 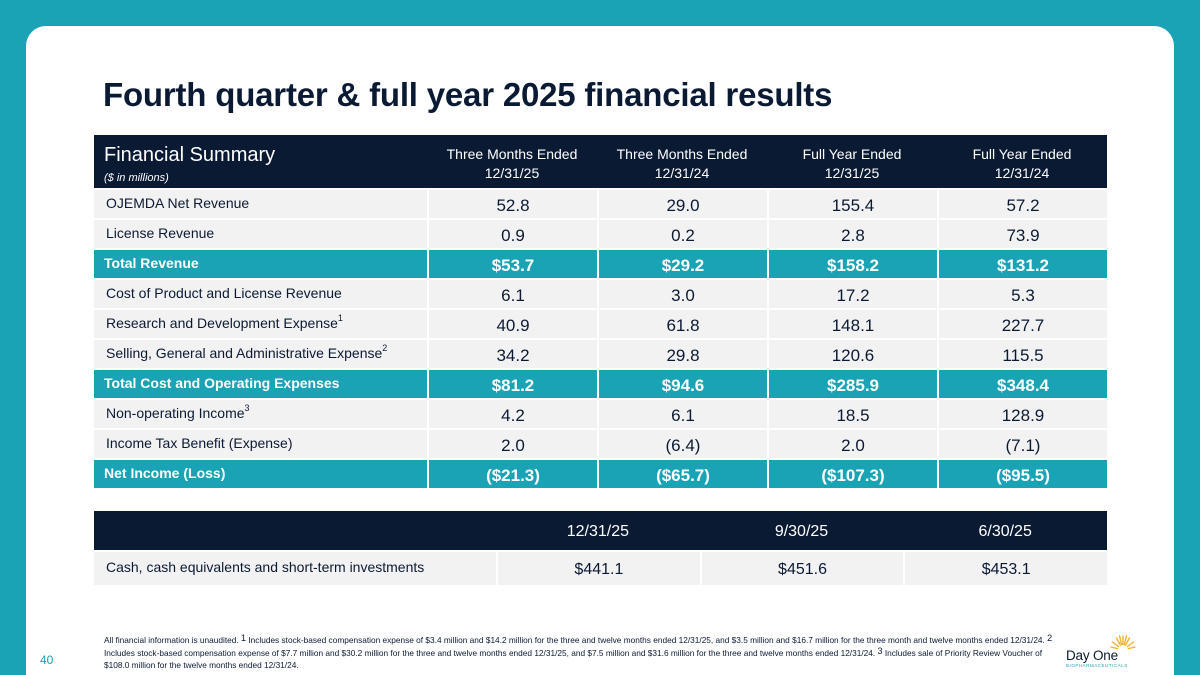 I want to click on cell-value: 57.2, so click(x=1022, y=203).